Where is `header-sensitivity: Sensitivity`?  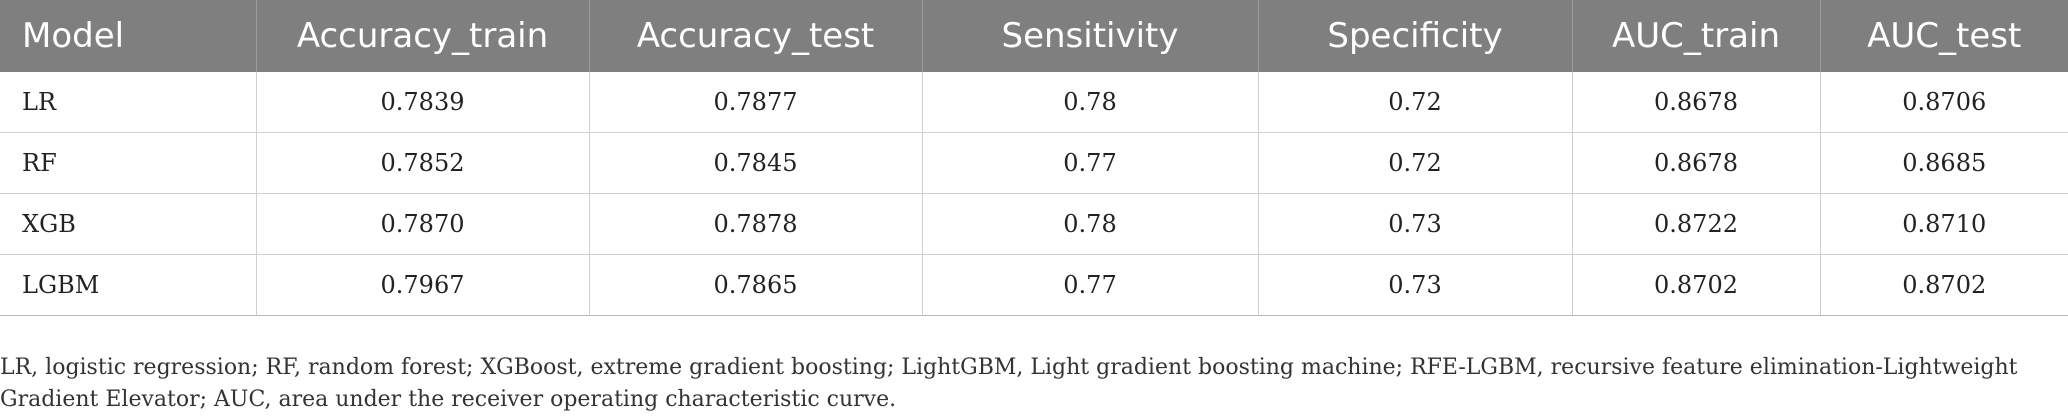 header-sensitivity: Sensitivity is located at coordinates (1090, 36).